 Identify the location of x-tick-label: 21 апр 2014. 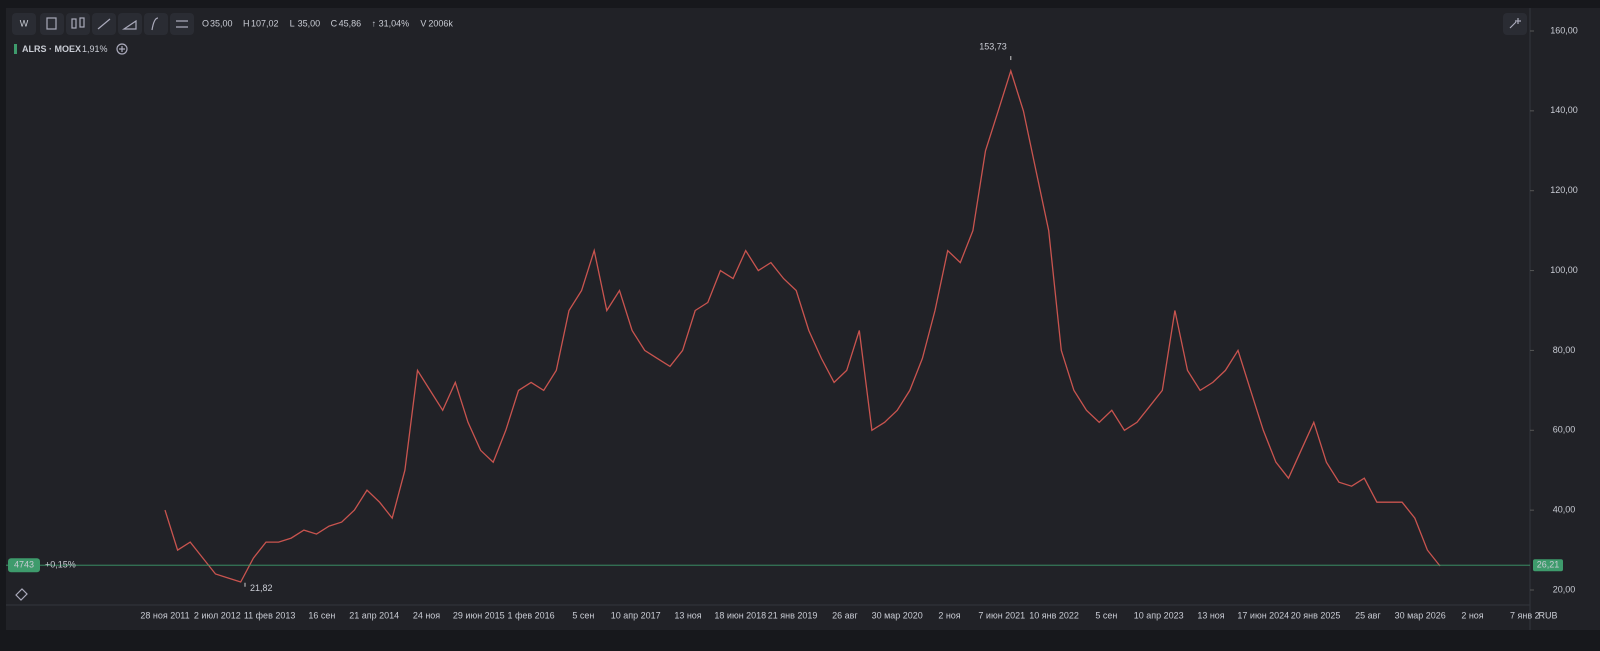
(374, 615).